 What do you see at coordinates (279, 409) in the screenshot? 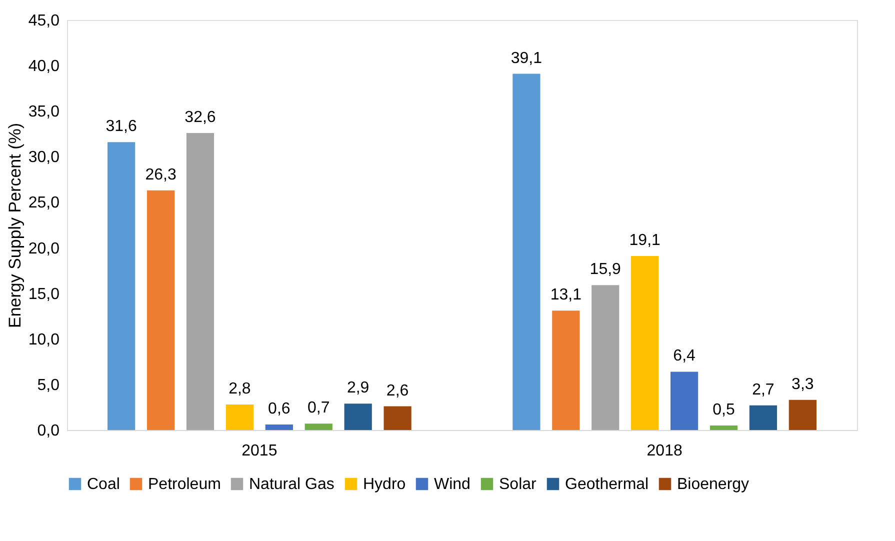
I see `data-label: 0,6` at bounding box center [279, 409].